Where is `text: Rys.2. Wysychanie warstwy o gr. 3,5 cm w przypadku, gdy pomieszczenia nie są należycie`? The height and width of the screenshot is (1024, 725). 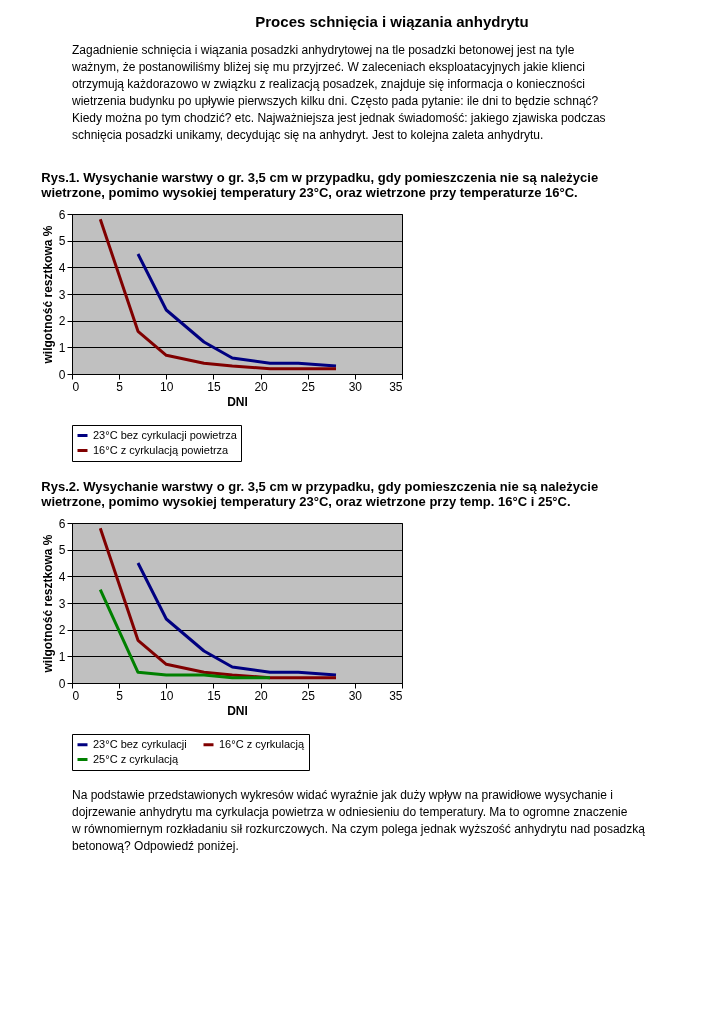
text: Rys.2. Wysychanie warstwy o gr. 3,5 cm w przypadku, gdy pomieszczenia nie są należycie is located at coordinates (320, 486).